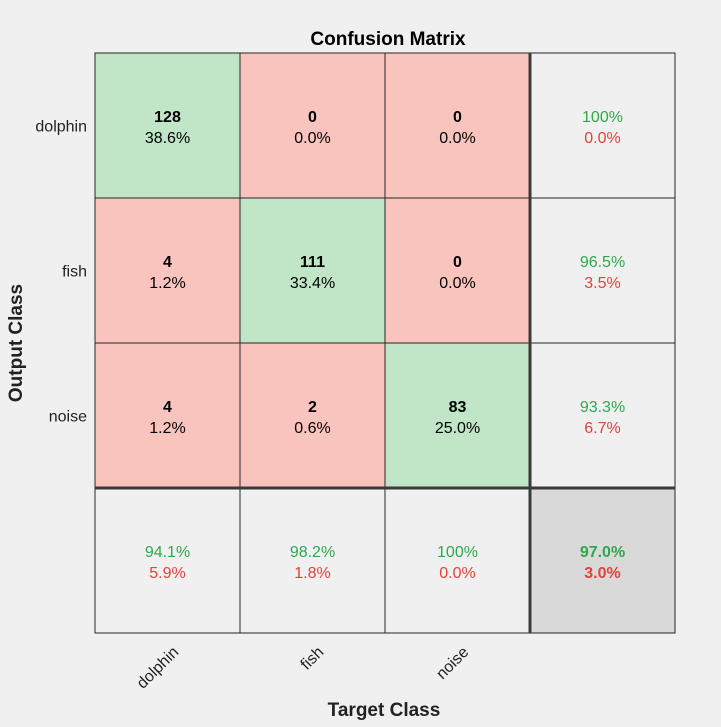 The height and width of the screenshot is (727, 721). I want to click on total-correct: 97.0%, so click(602, 552).